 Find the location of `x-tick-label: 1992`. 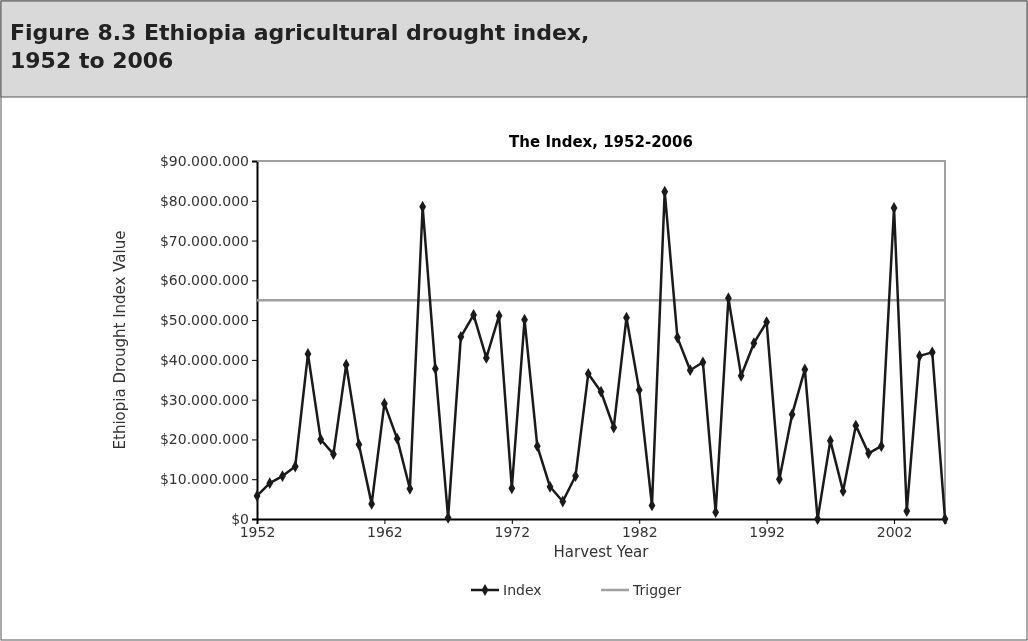

x-tick-label: 1992 is located at coordinates (767, 531).